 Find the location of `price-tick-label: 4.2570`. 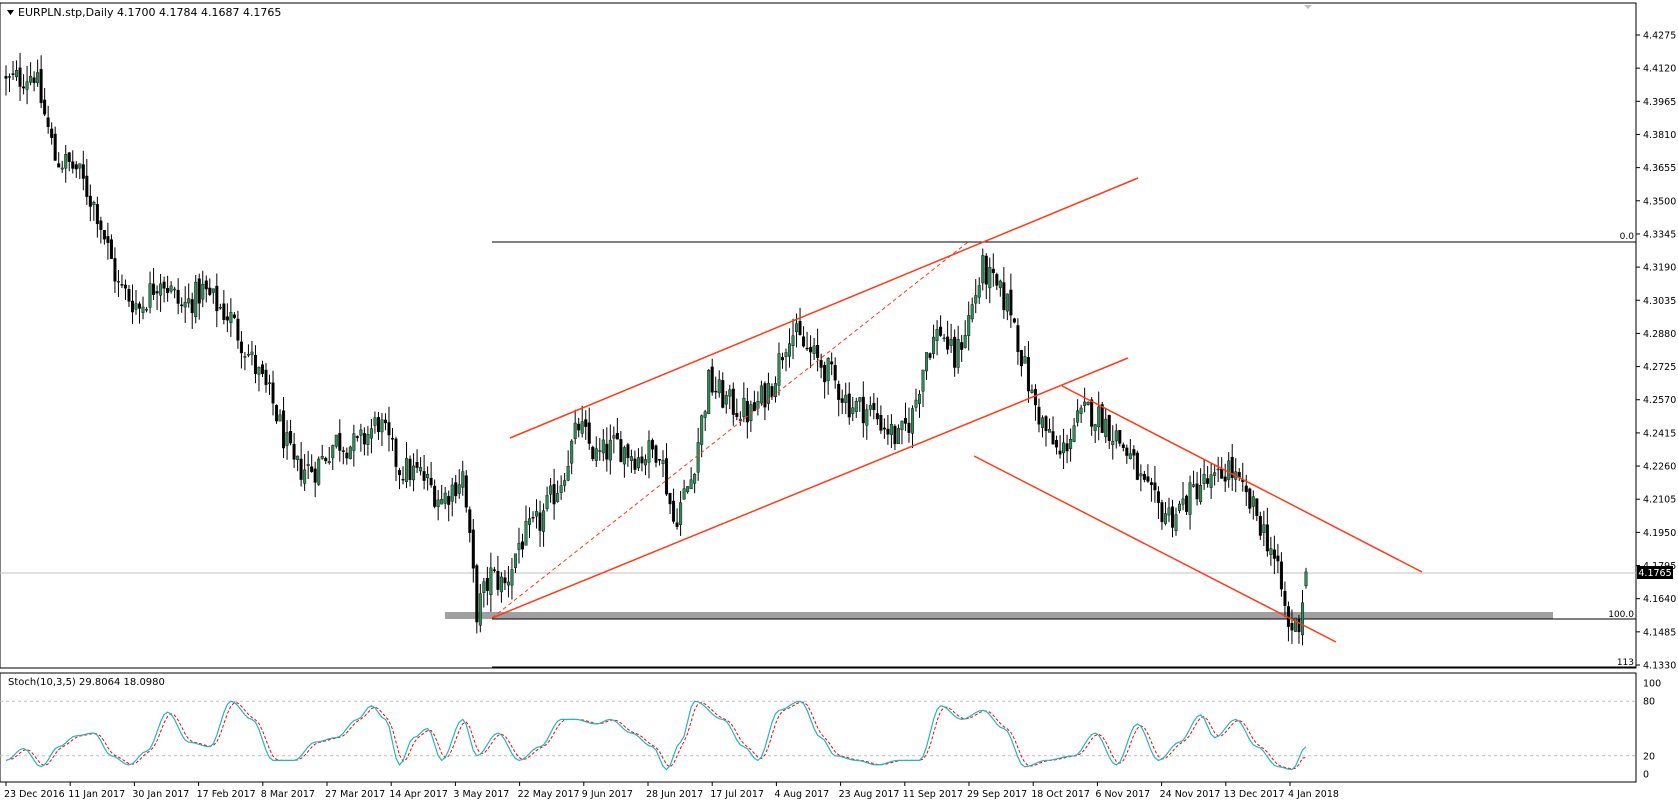

price-tick-label: 4.2570 is located at coordinates (1659, 400).